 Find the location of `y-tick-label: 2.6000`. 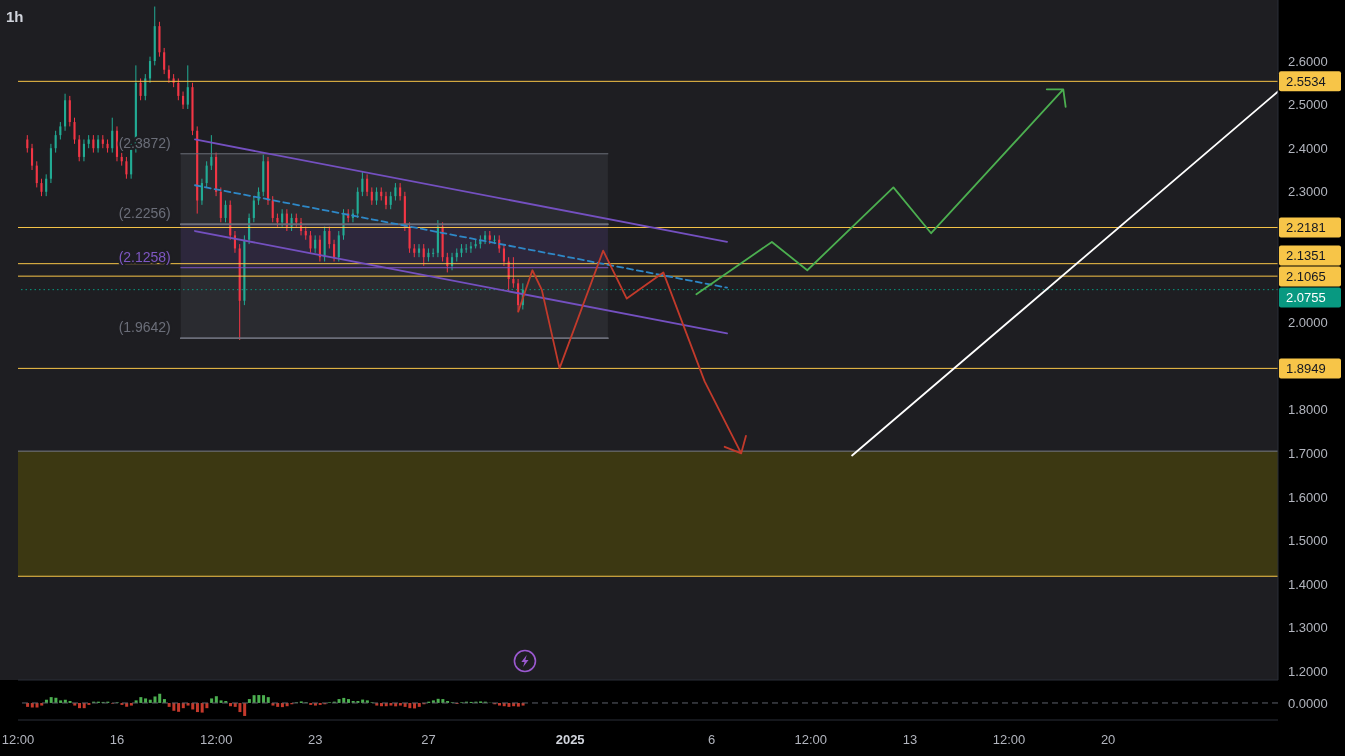

y-tick-label: 2.6000 is located at coordinates (1308, 61).